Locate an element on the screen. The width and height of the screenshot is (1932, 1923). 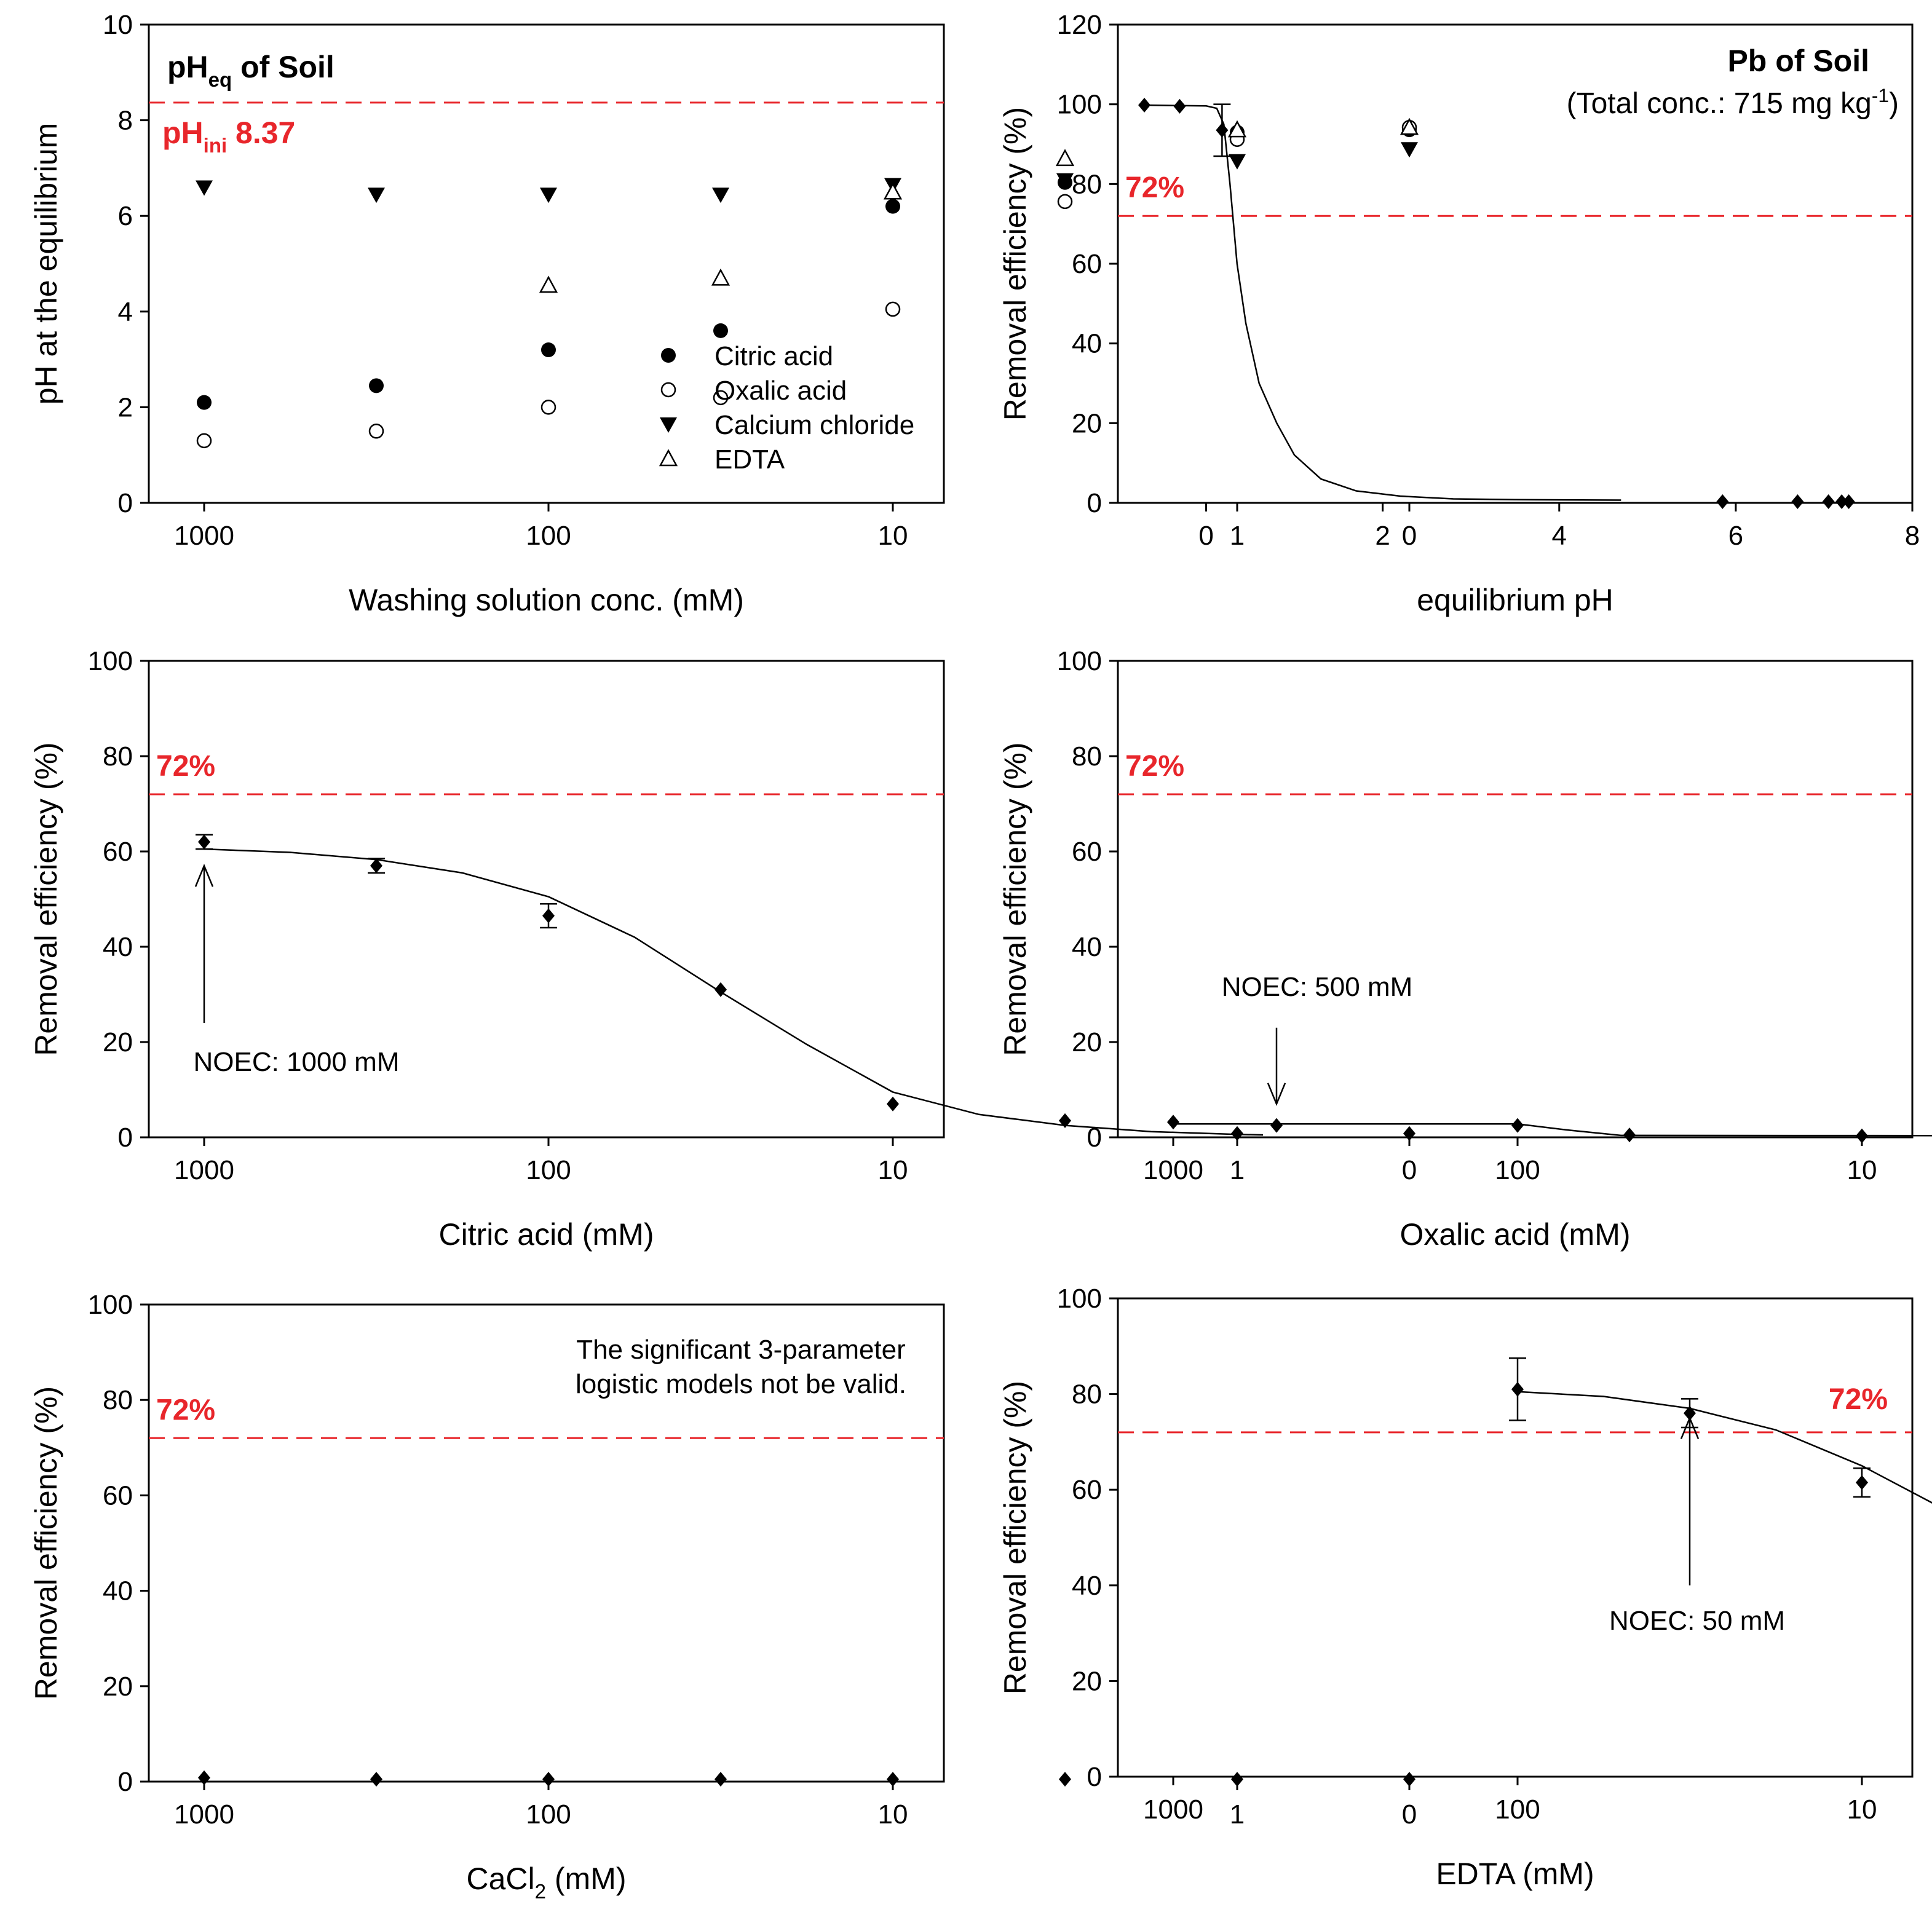
series-edta is located at coordinates (979, 205).